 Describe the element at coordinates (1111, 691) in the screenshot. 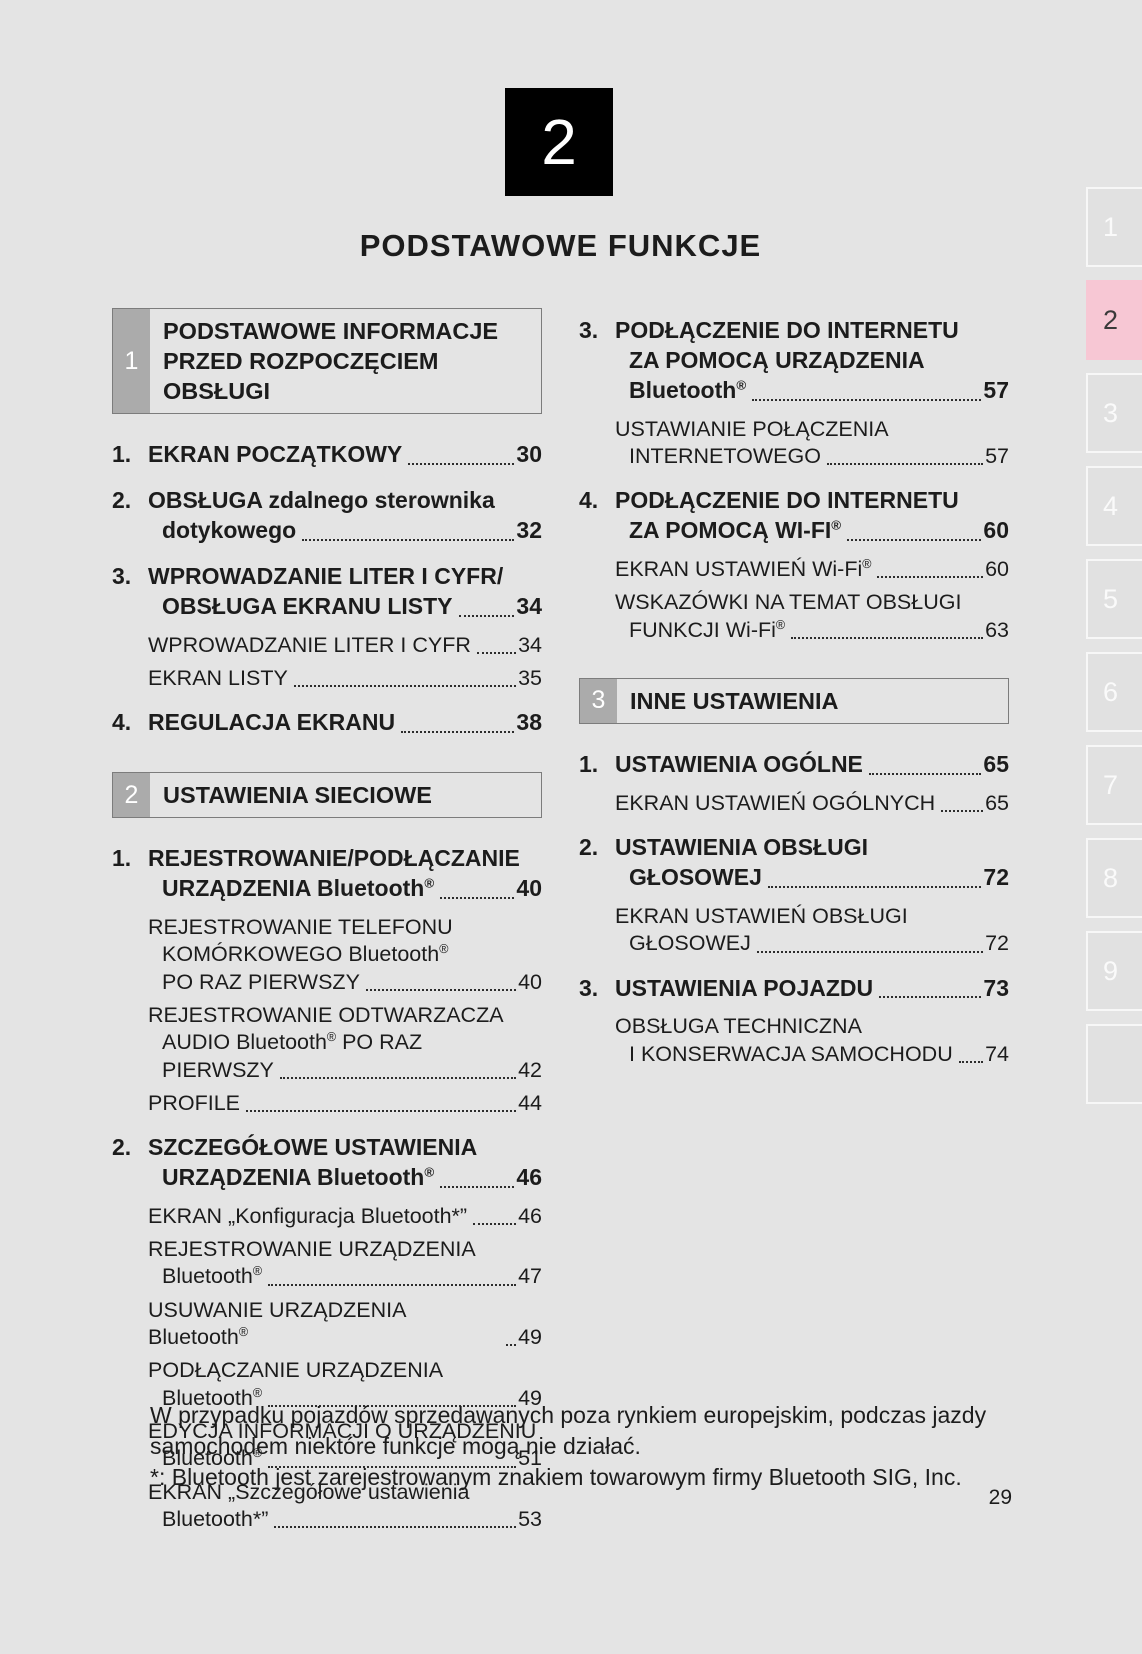

I see `side-tab-label: 6` at that location.